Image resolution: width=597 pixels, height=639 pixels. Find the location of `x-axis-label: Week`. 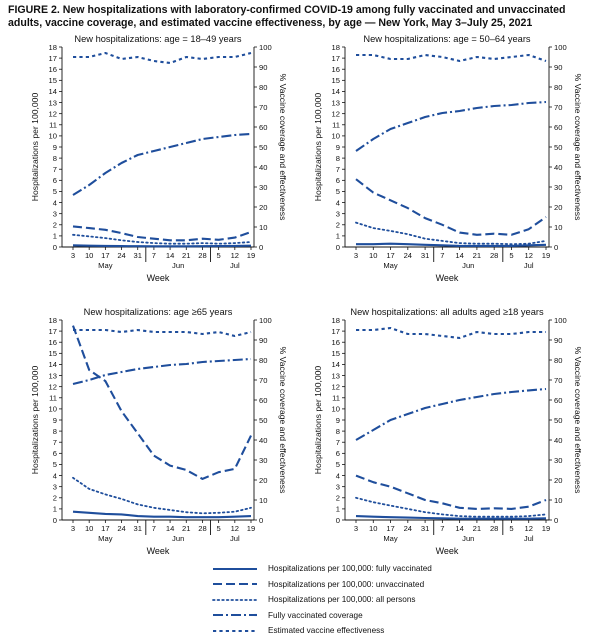

x-axis-label: Week is located at coordinates (447, 278).